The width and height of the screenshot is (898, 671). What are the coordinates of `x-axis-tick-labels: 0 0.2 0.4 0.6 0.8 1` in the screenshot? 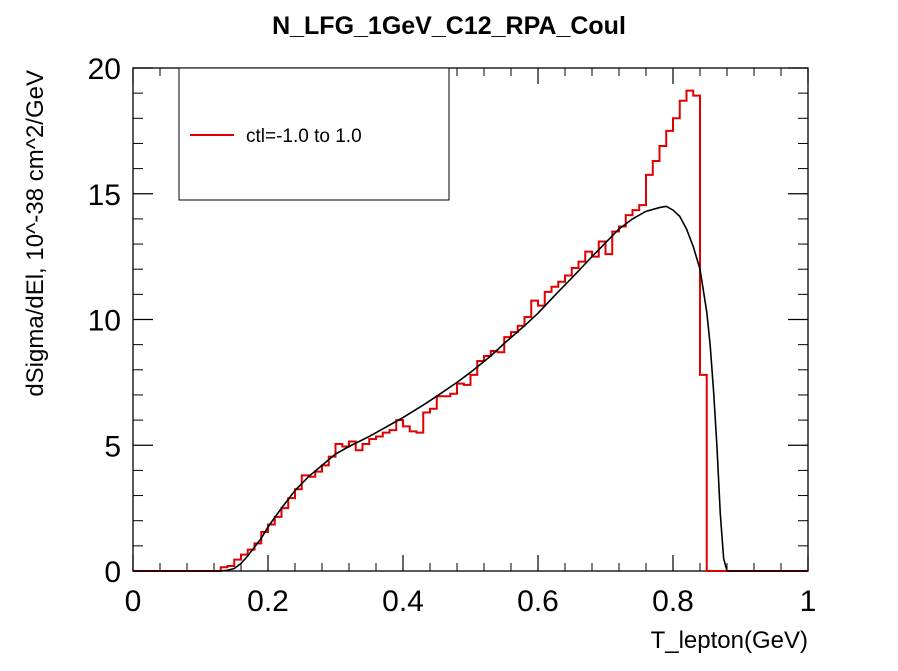 It's located at (471, 601).